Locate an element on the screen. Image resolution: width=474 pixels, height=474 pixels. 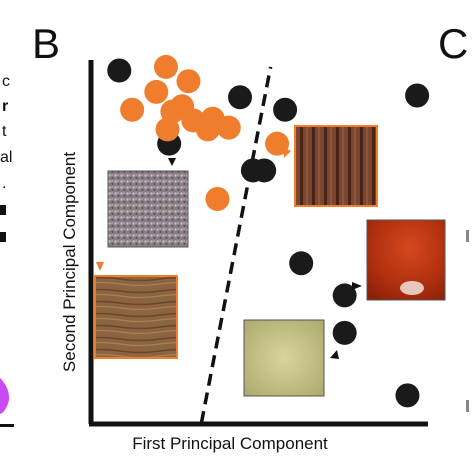
texture-inset-stripes is located at coordinates (330, 166).